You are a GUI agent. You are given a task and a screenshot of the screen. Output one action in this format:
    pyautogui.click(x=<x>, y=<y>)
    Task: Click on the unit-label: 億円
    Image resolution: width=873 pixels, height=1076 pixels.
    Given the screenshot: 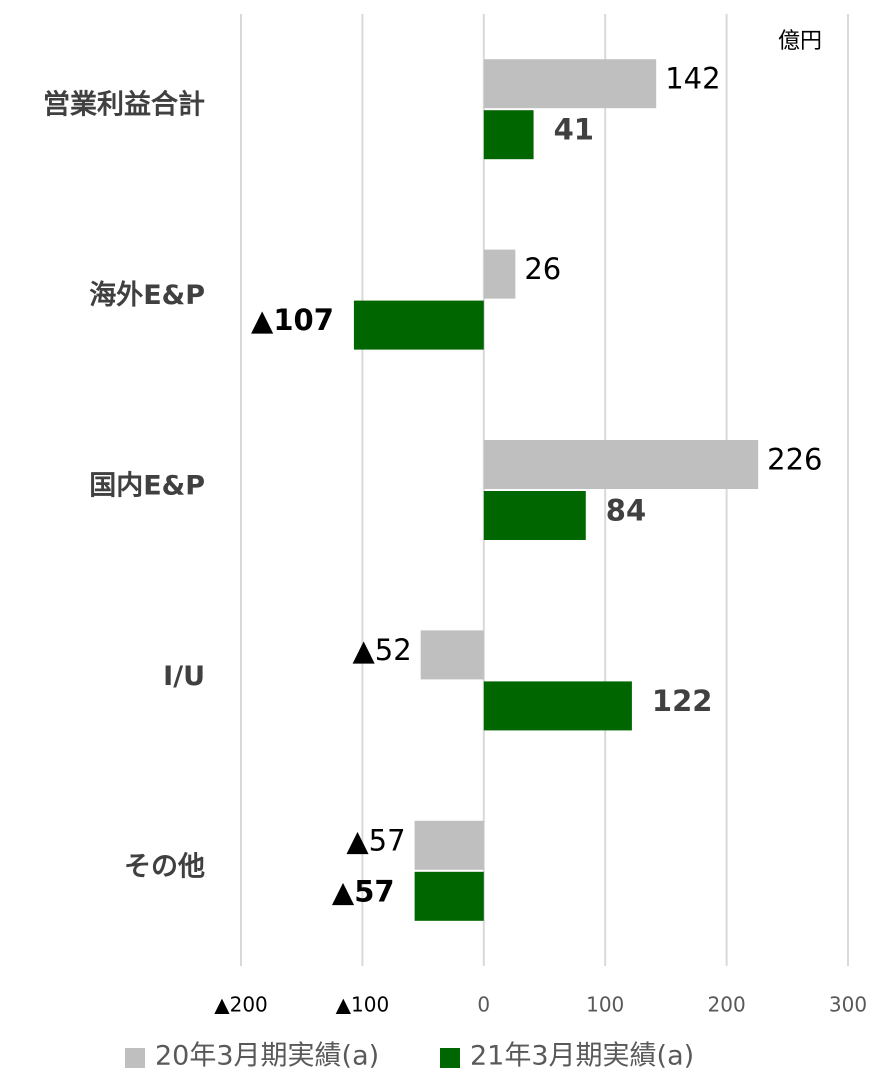 What is the action you would take?
    pyautogui.click(x=800, y=41)
    